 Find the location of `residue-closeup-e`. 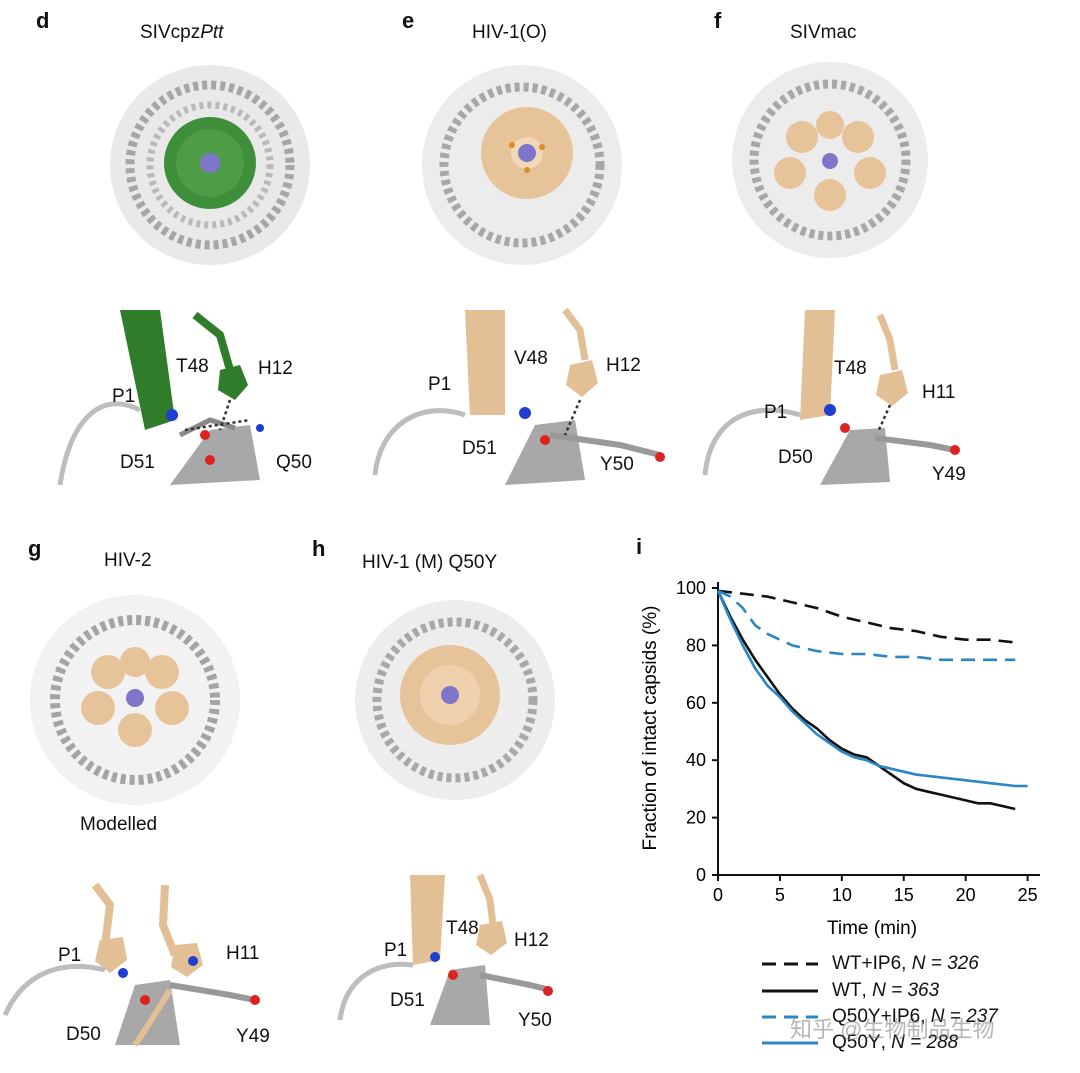

residue-closeup-e is located at coordinates (518, 396).